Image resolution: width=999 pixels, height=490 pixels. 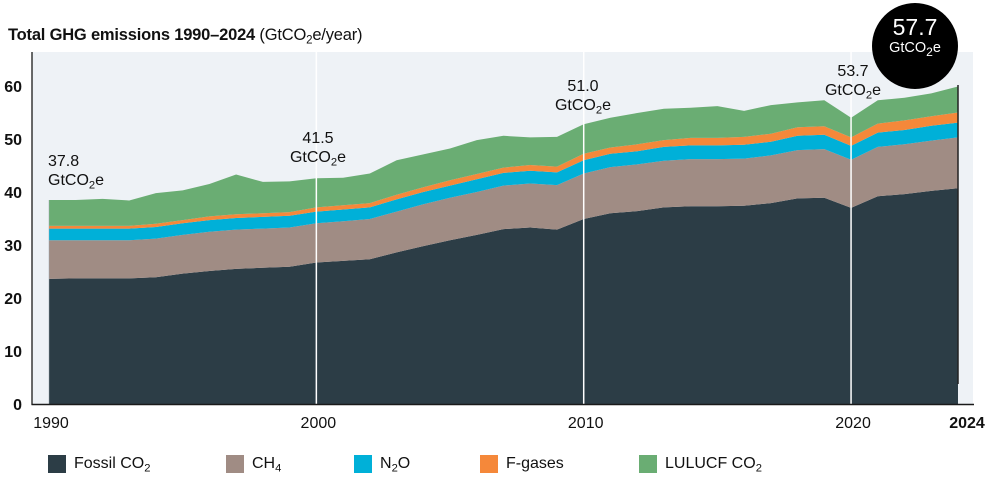 I want to click on legend-item-fossil-co2: Fossil CO2, so click(x=99, y=465).